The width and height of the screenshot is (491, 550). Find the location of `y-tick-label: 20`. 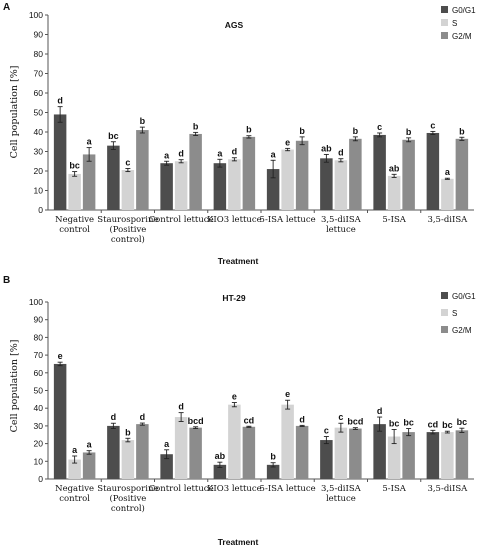

y-tick-label: 20 is located at coordinates (39, 171).